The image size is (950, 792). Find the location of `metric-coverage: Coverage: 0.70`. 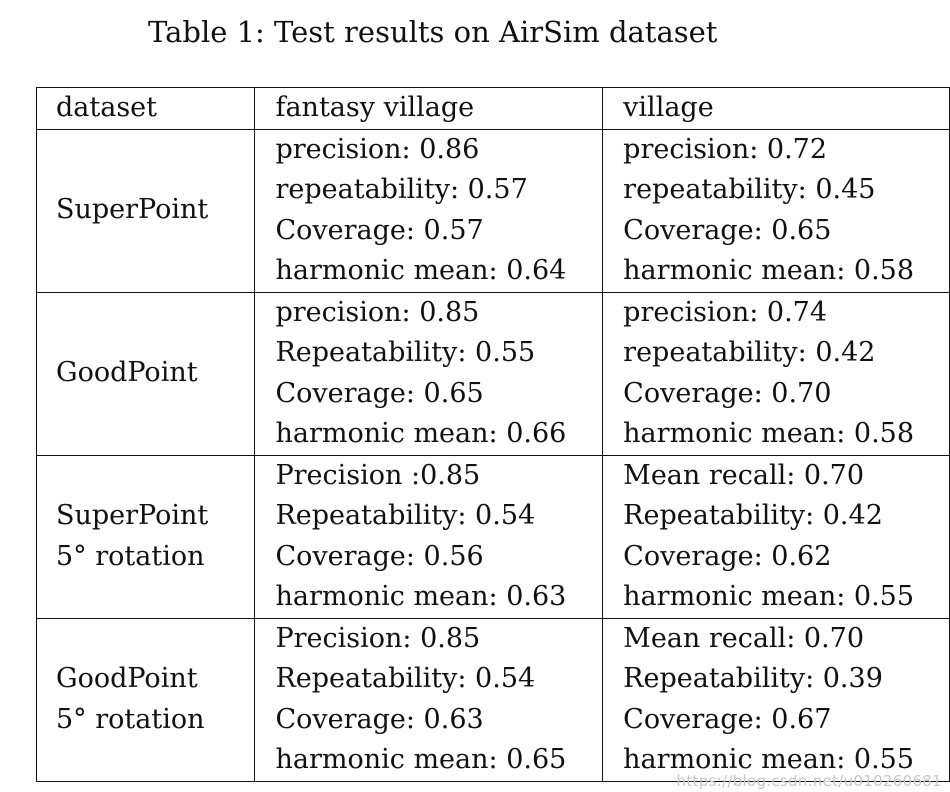

metric-coverage: Coverage: 0.70 is located at coordinates (727, 393).